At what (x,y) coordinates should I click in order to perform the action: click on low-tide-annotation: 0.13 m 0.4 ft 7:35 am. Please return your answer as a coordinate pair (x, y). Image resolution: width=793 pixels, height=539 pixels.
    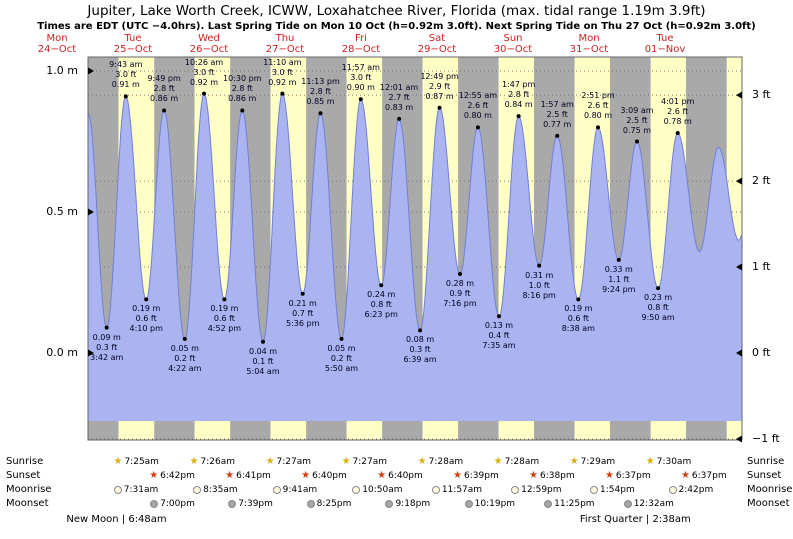
    Looking at the image, I should click on (499, 336).